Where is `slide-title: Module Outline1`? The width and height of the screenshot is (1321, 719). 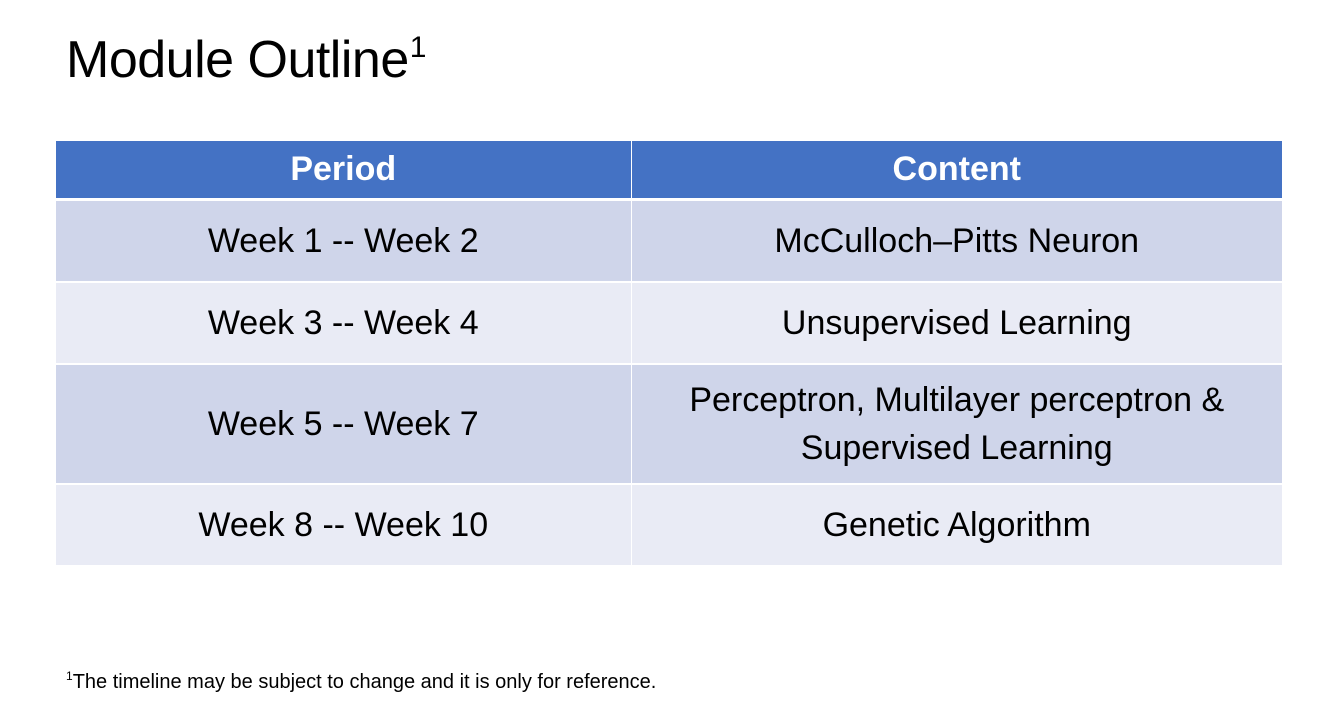 slide-title: Module Outline1 is located at coordinates (246, 64).